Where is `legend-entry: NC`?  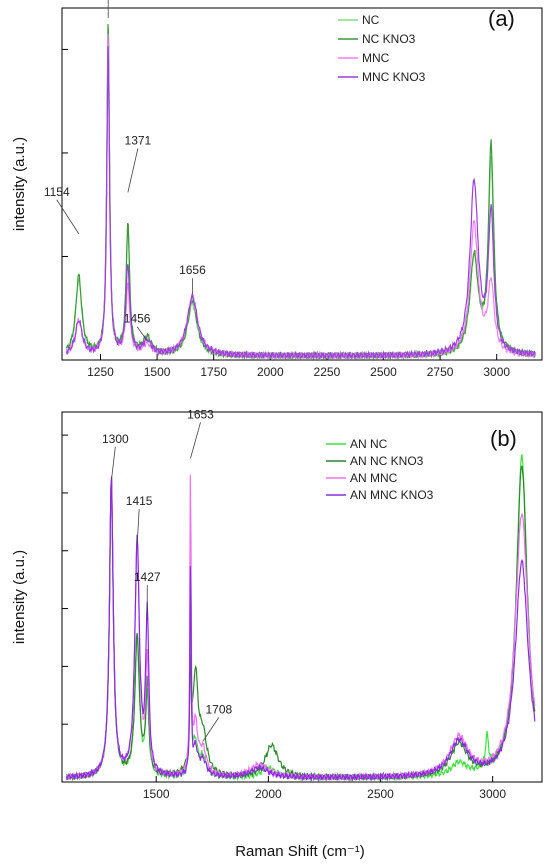 legend-entry: NC is located at coordinates (371, 20).